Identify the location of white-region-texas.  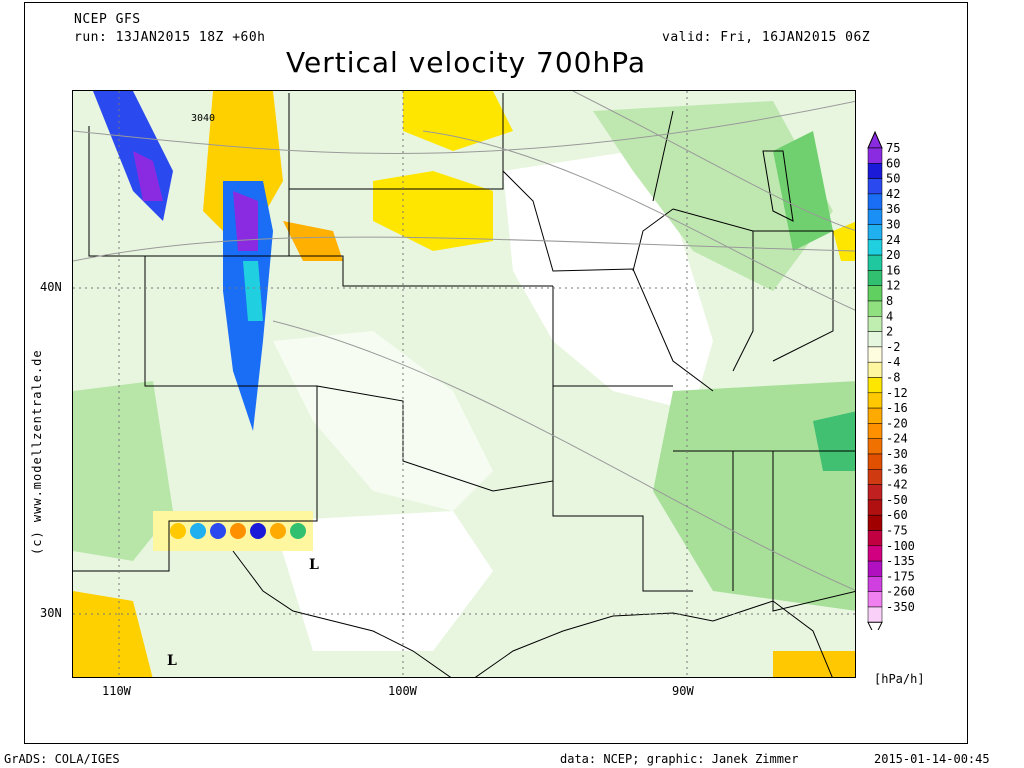
(383, 581).